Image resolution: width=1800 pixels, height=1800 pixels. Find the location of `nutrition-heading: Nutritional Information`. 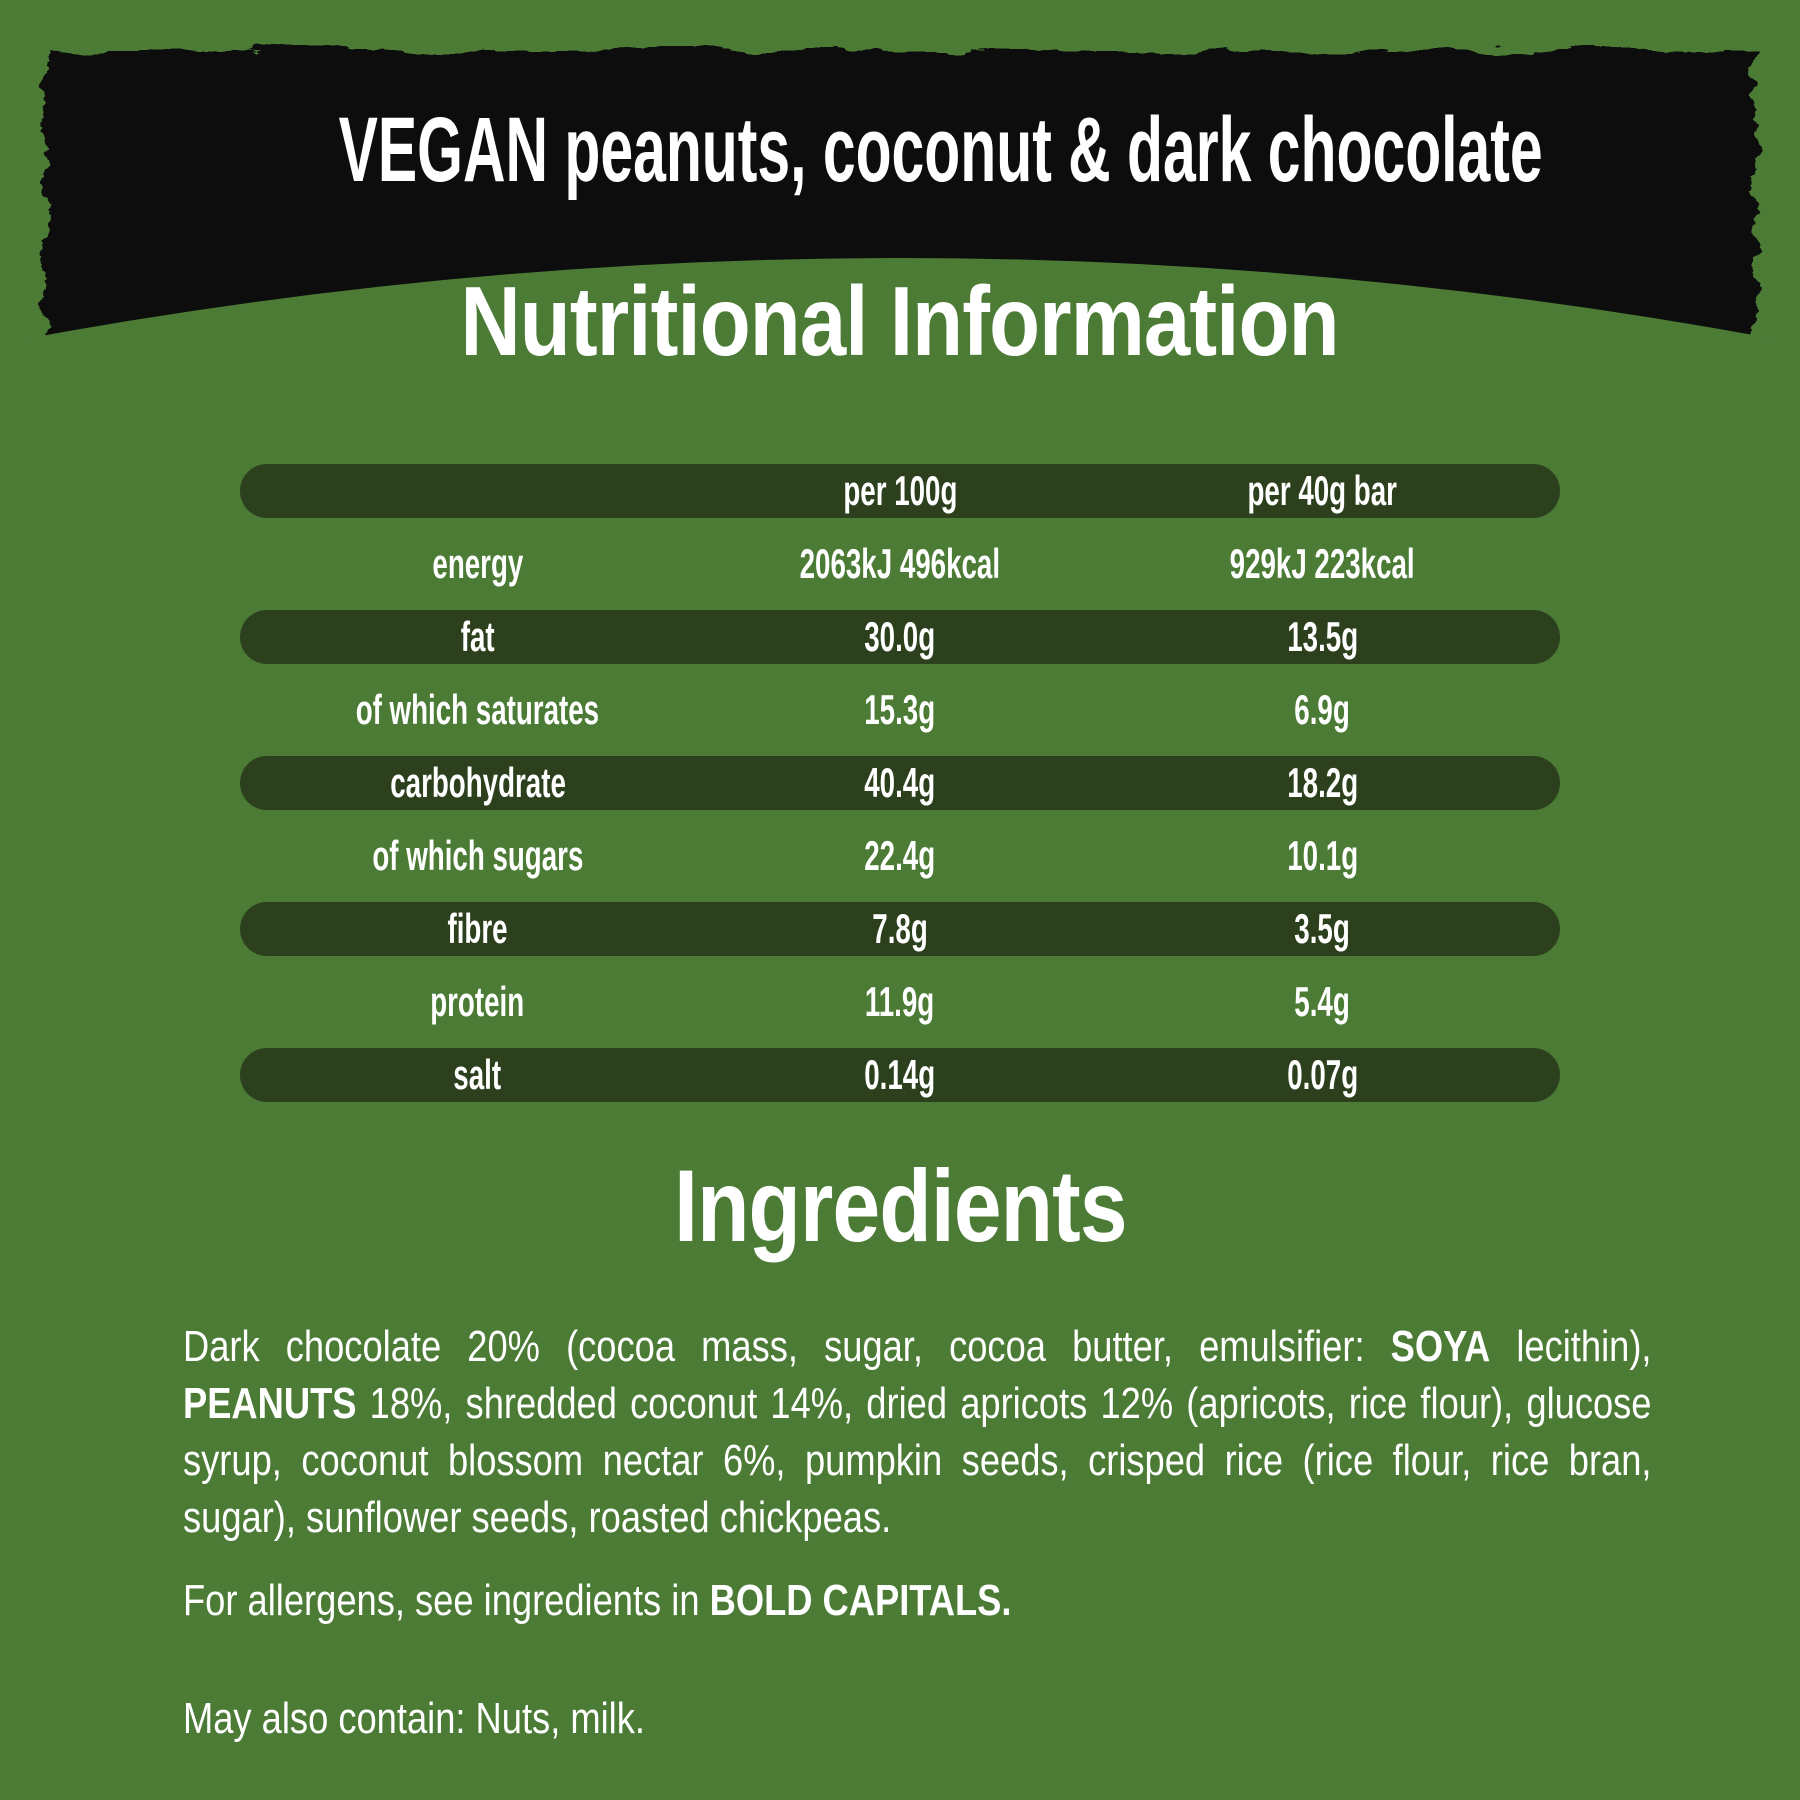

nutrition-heading: Nutritional Information is located at coordinates (900, 321).